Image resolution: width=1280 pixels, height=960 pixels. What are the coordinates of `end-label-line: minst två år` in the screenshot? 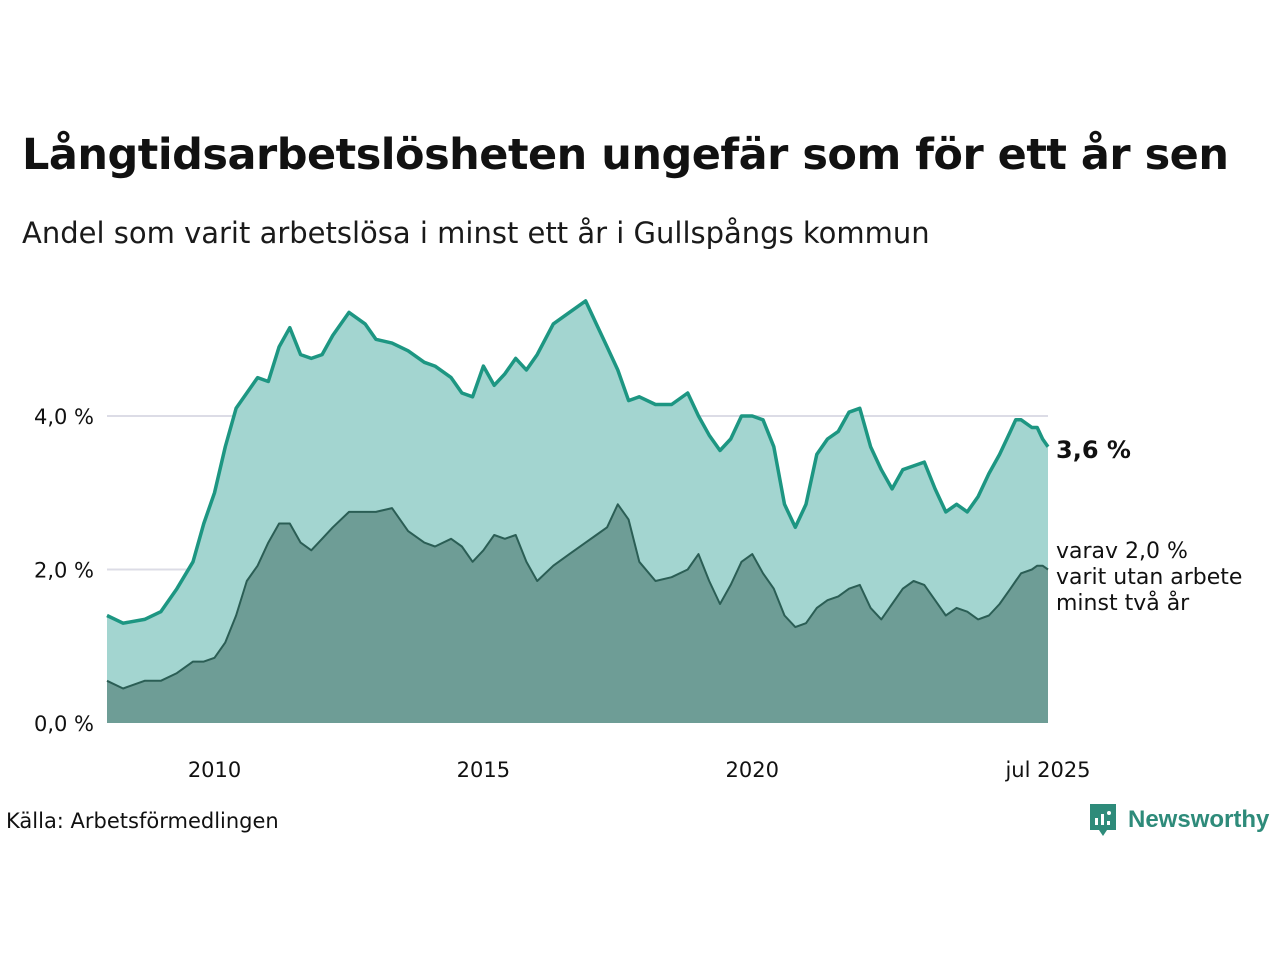 It's located at (1123, 603).